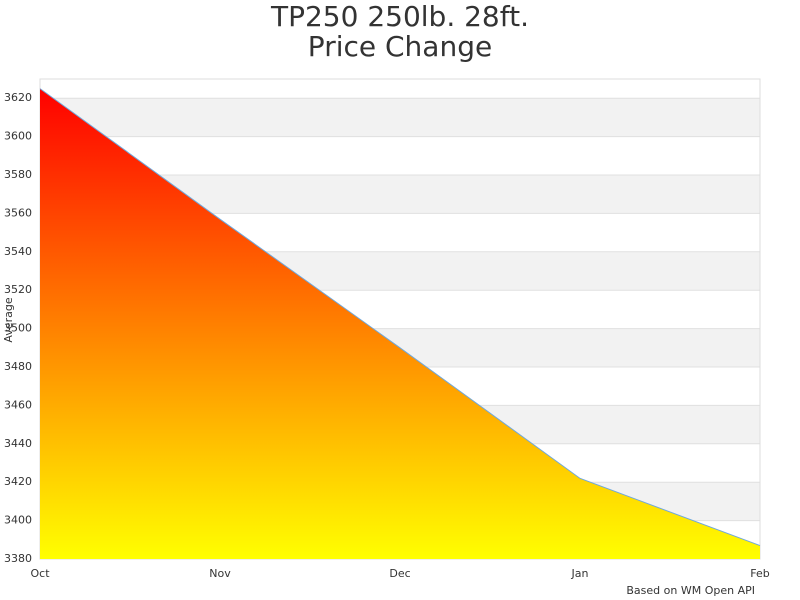 This screenshot has height=600, width=800. Describe the element at coordinates (400, 117) in the screenshot. I see `grid-band` at that location.